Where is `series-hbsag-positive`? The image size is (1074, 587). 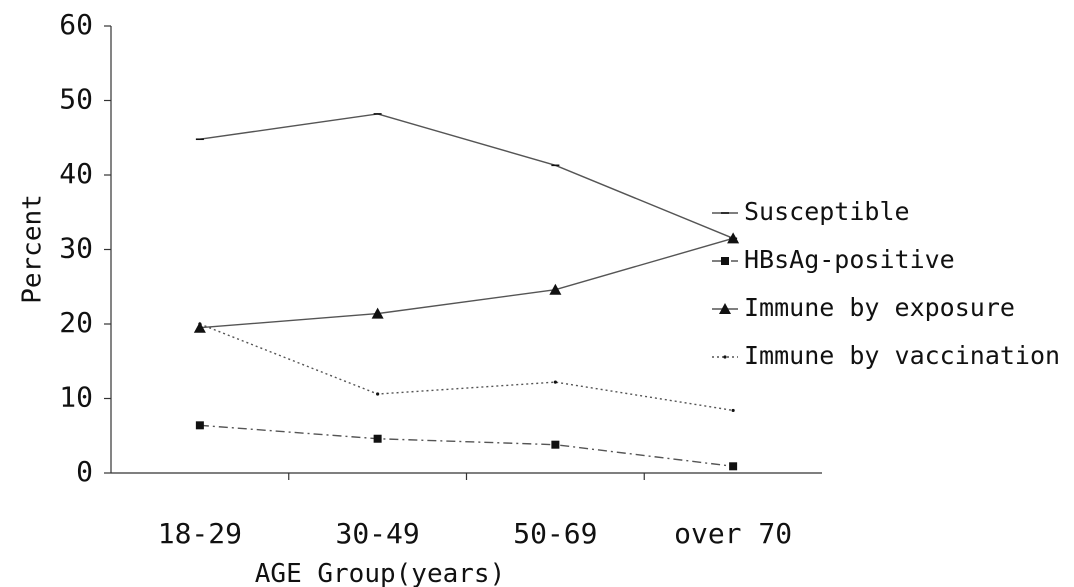 series-hbsag-positive is located at coordinates (466, 446).